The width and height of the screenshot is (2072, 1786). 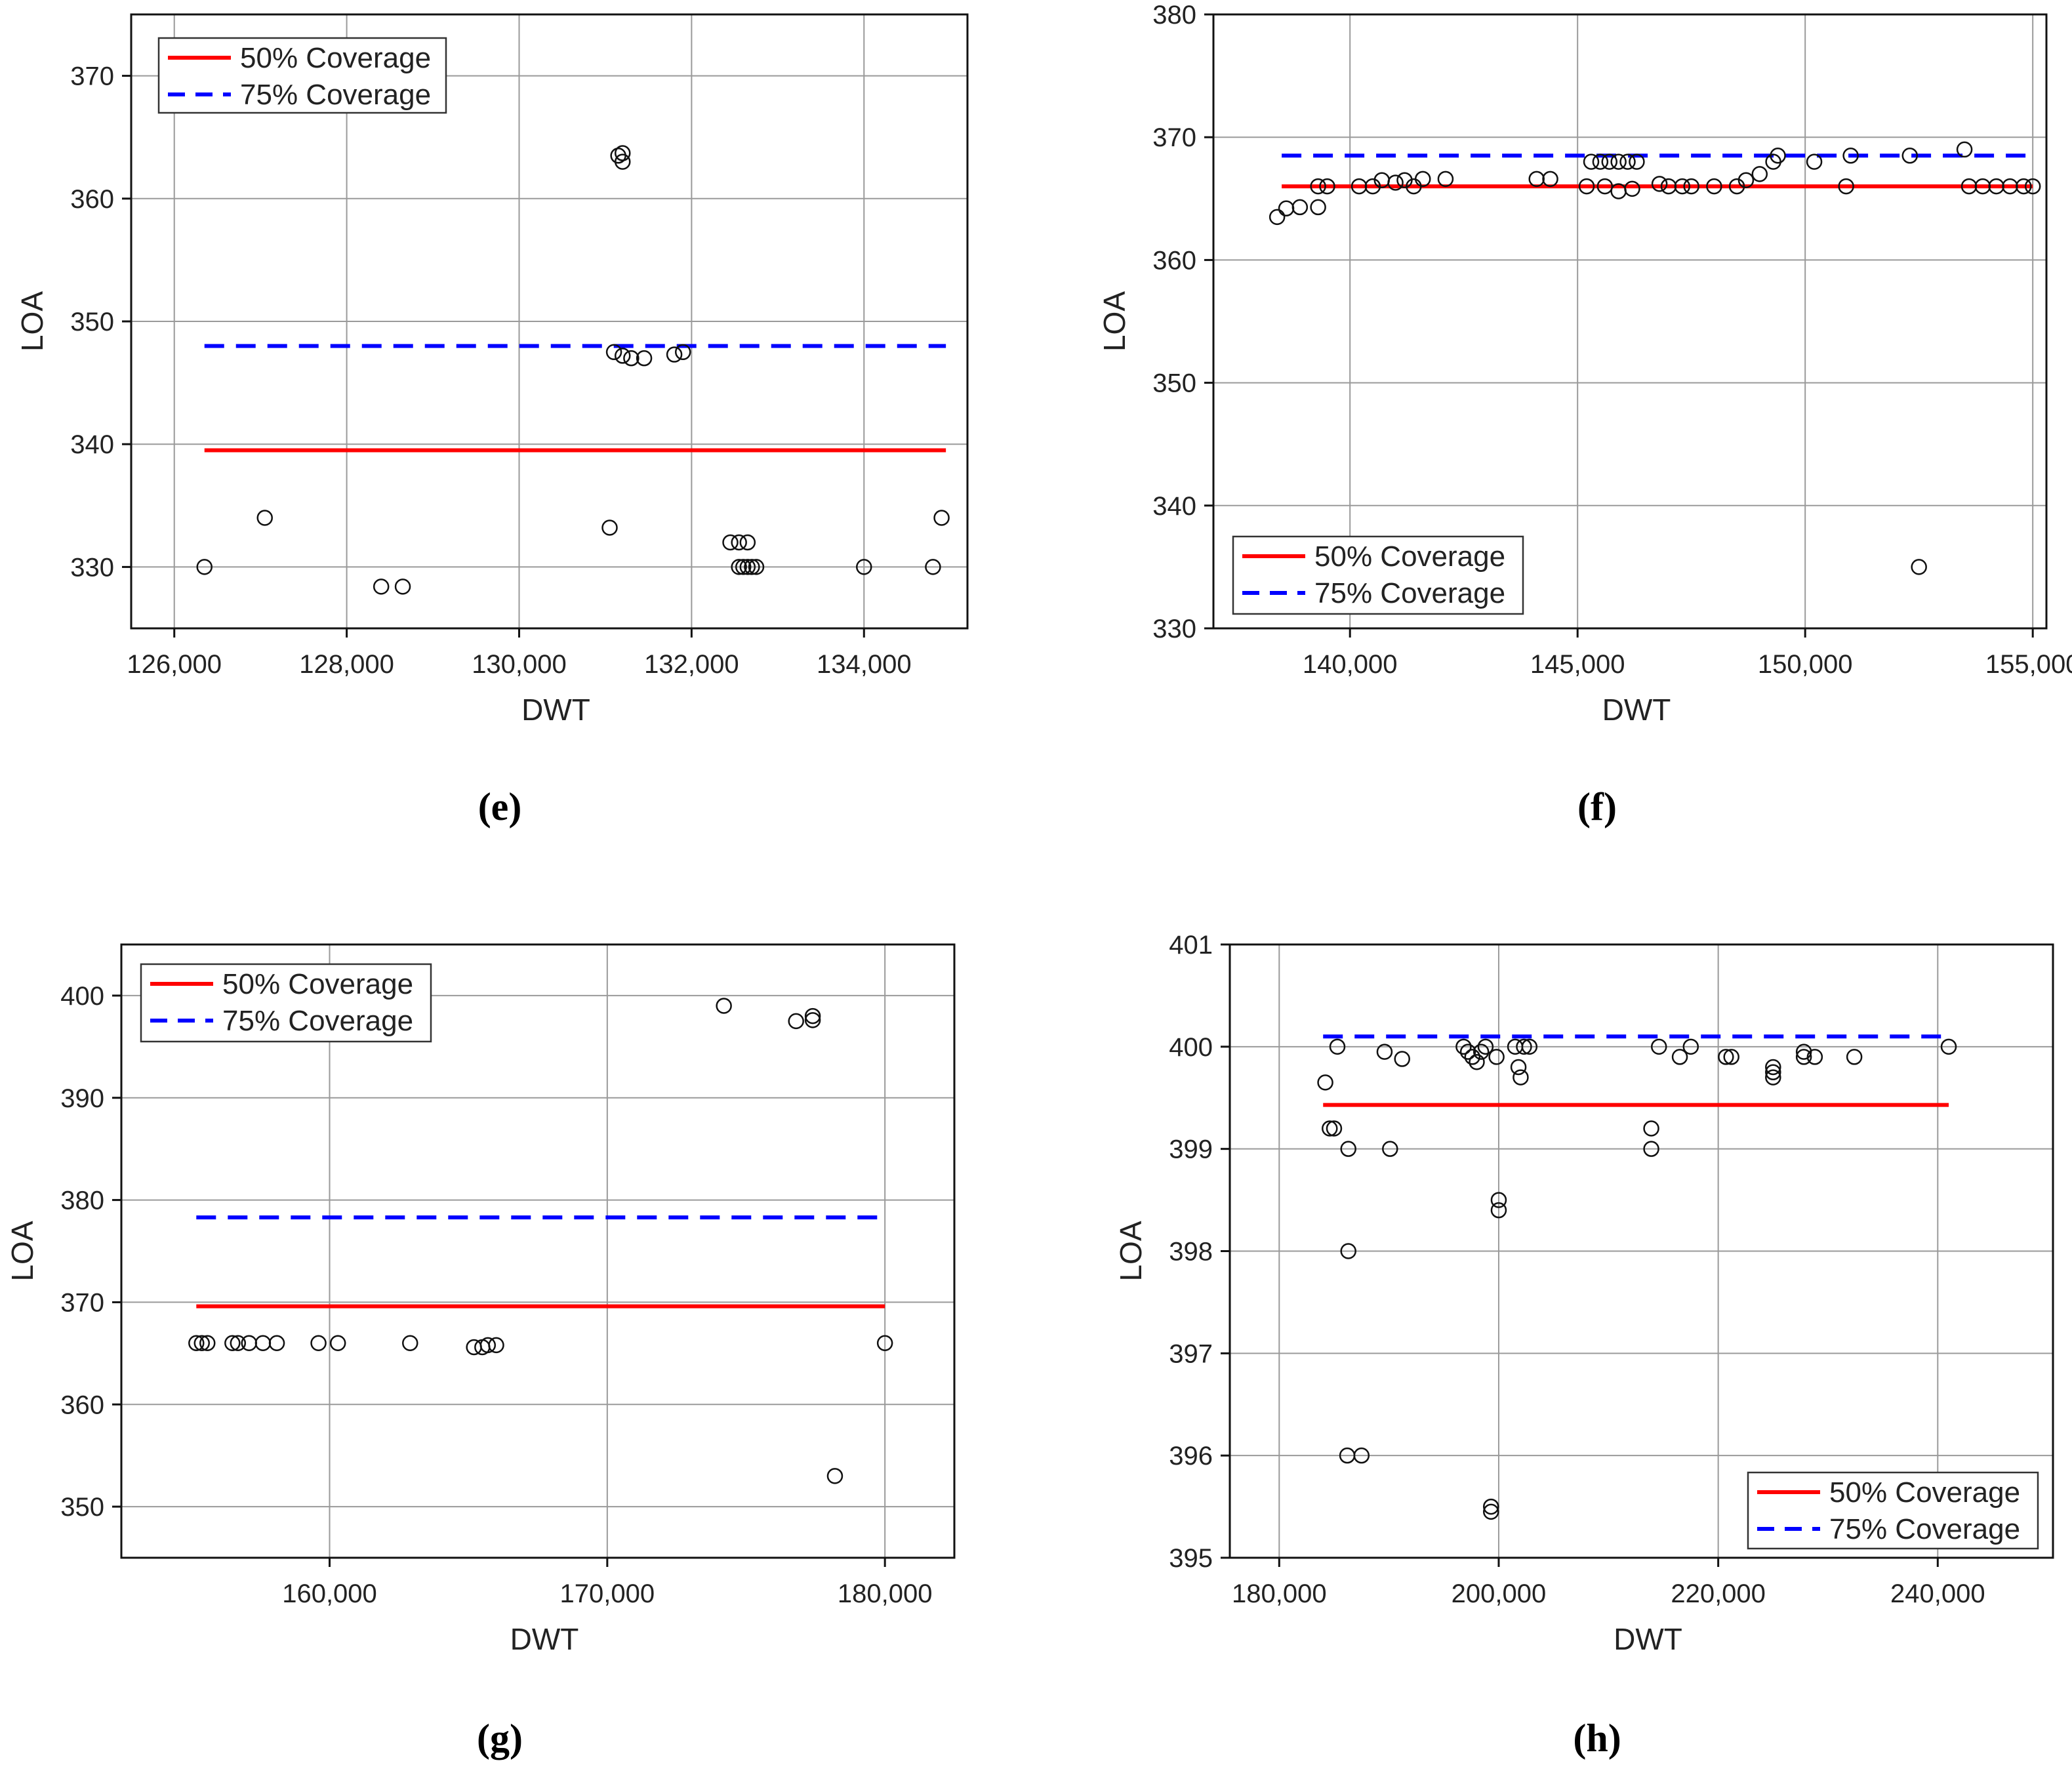 I want to click on x-tick-label: 150,000, so click(x=1806, y=664).